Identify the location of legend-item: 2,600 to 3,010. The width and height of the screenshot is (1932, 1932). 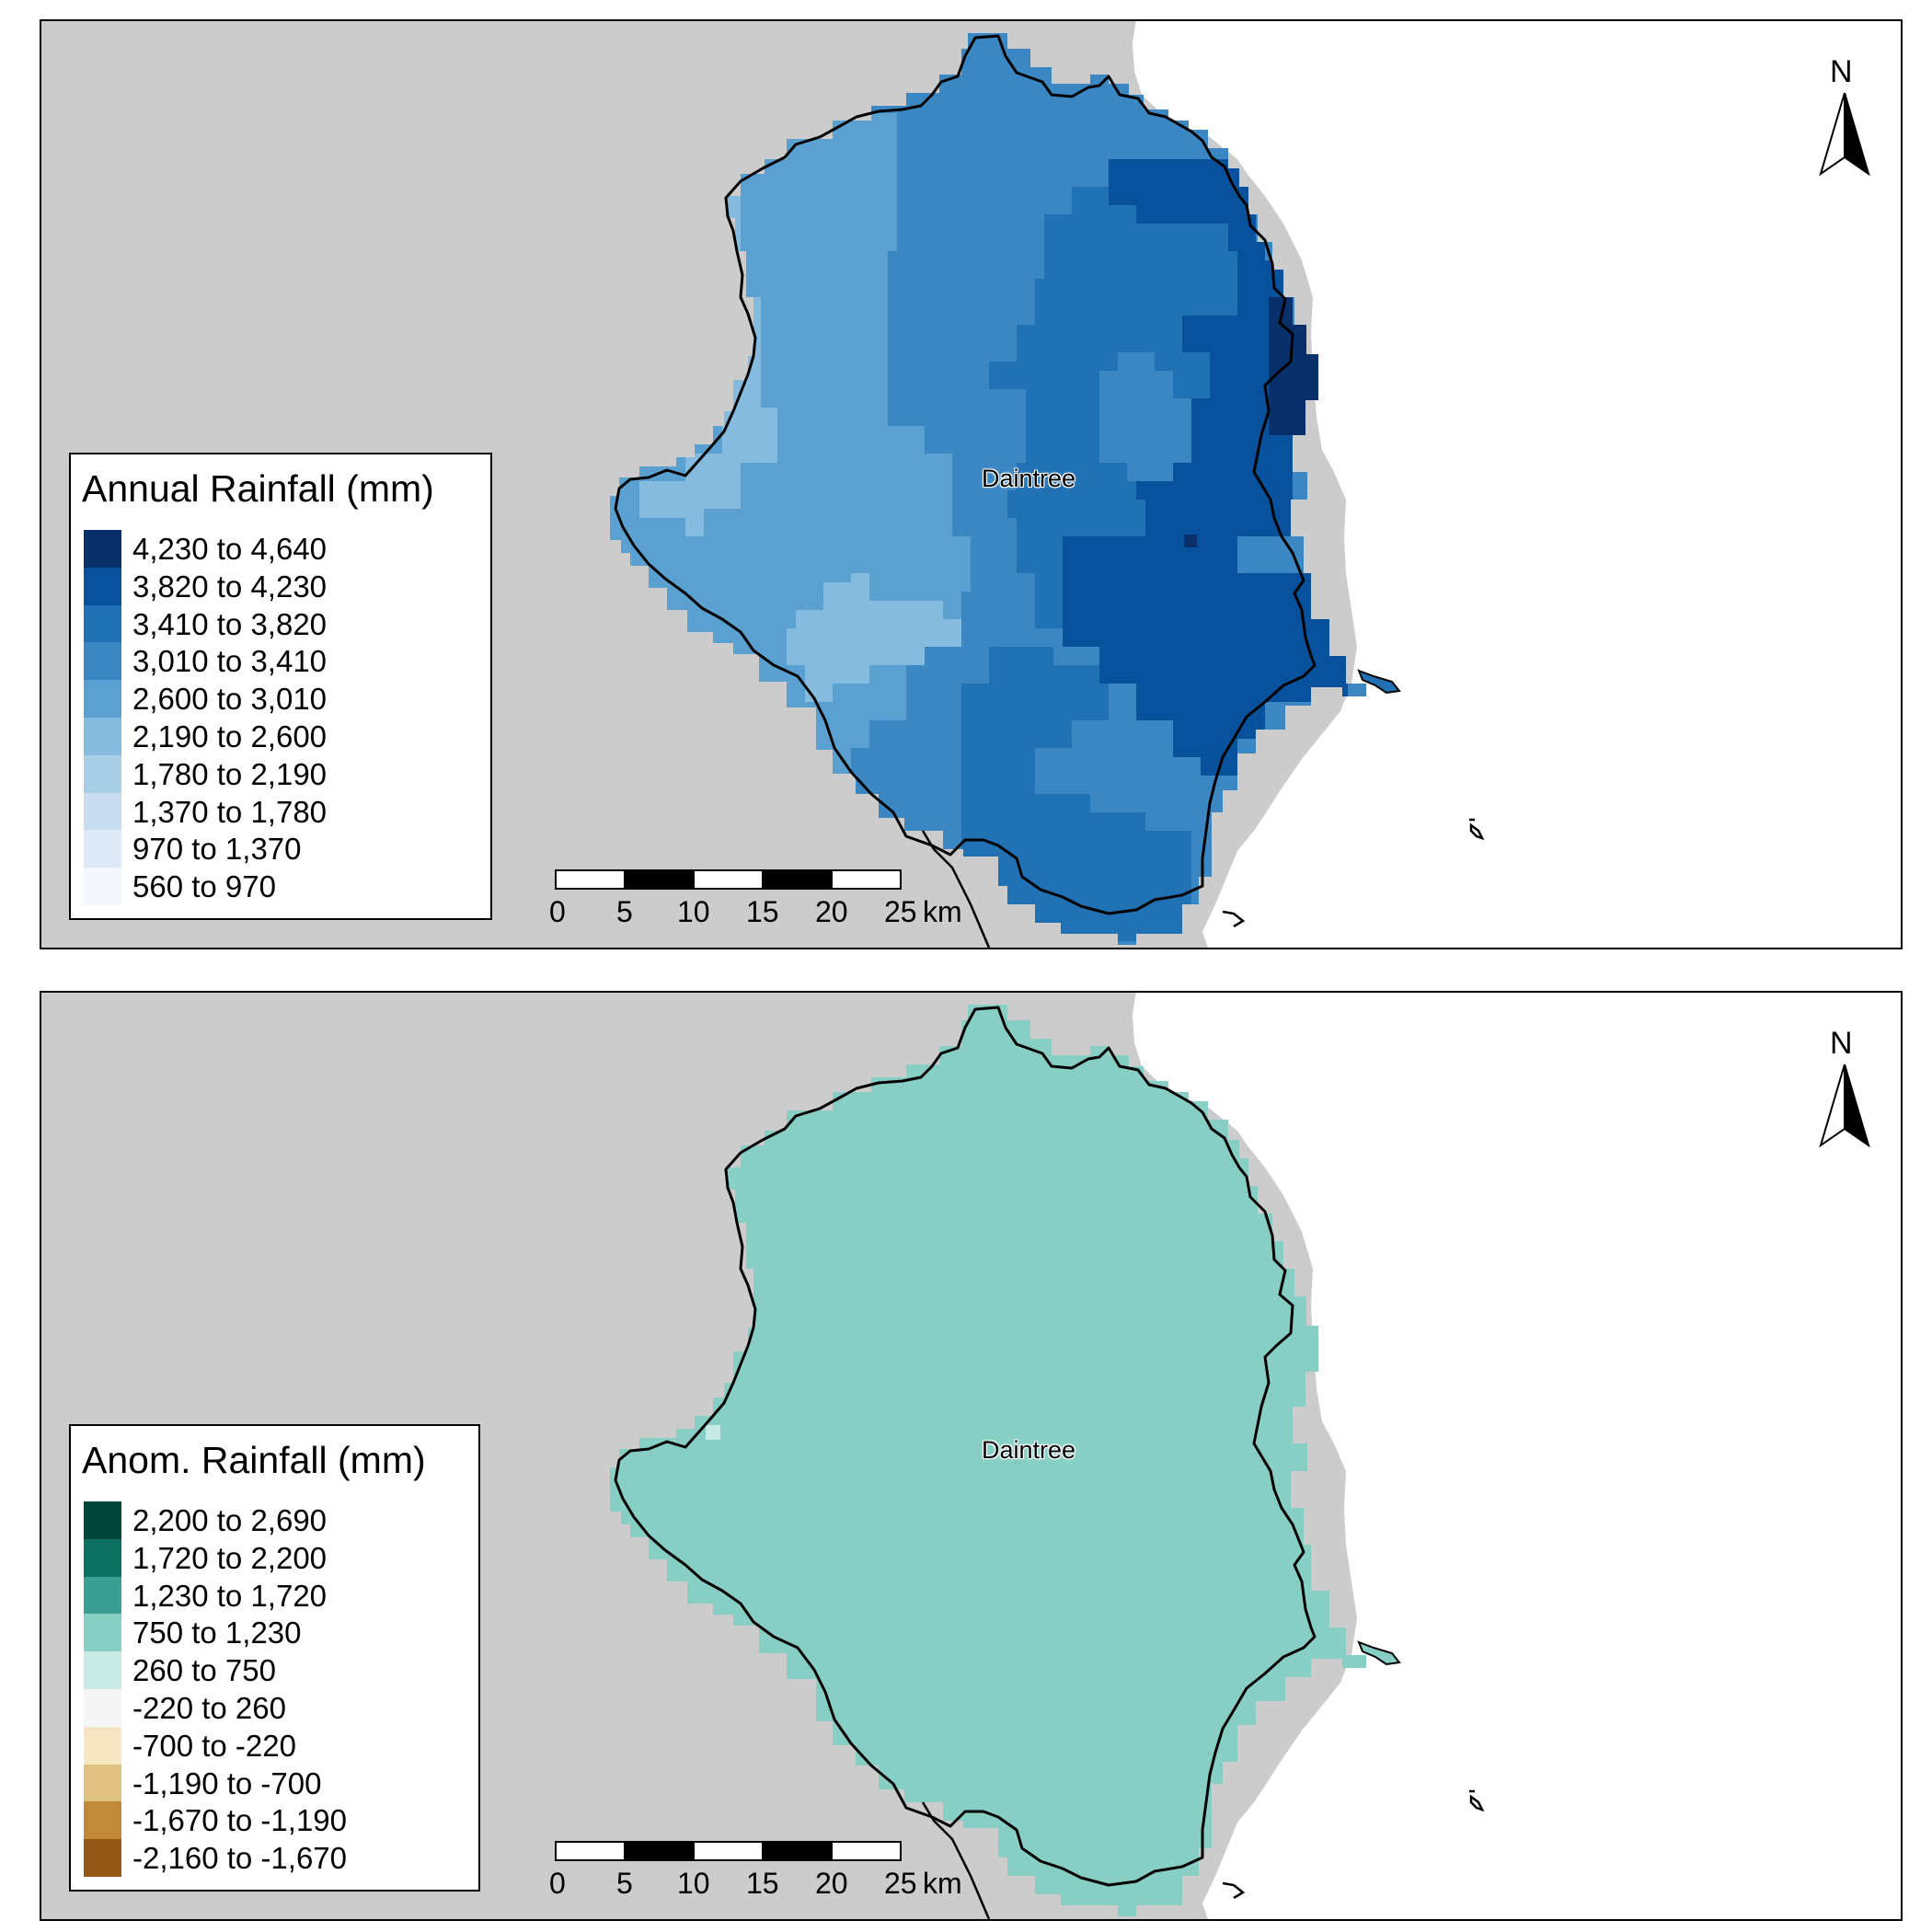
(277, 699).